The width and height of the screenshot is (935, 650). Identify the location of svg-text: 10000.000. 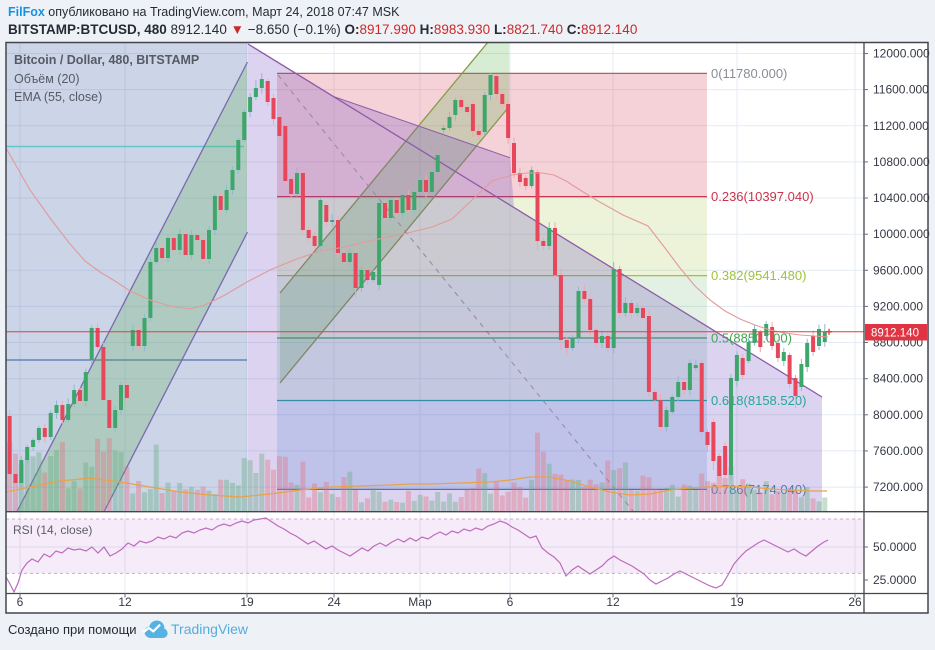
(901, 234).